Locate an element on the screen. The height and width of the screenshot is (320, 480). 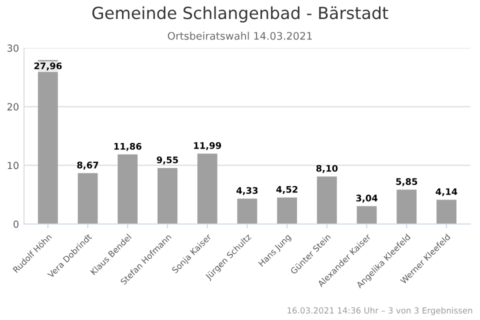
data-label: 3,04 is located at coordinates (367, 198).